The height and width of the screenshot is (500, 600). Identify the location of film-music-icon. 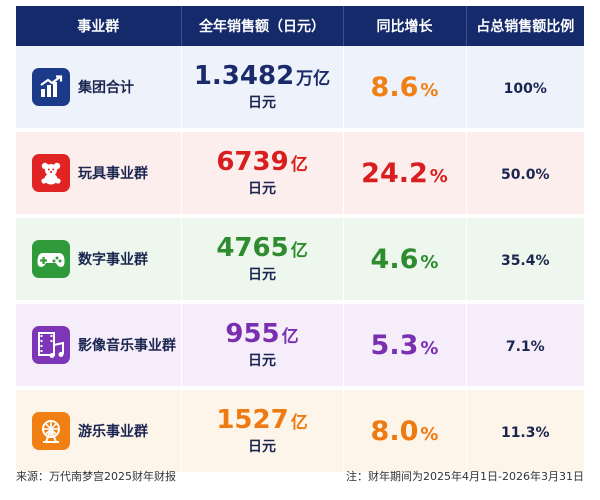
(51, 345).